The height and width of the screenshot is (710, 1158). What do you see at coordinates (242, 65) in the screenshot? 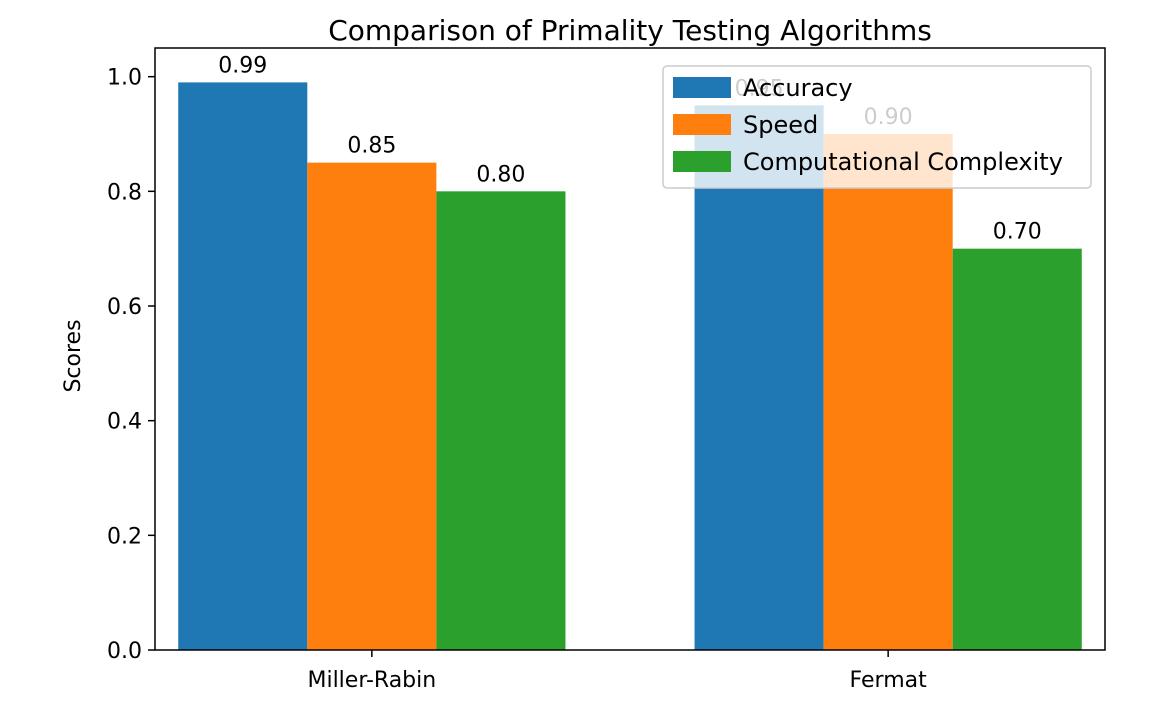
I see `value-label: 0.99` at bounding box center [242, 65].